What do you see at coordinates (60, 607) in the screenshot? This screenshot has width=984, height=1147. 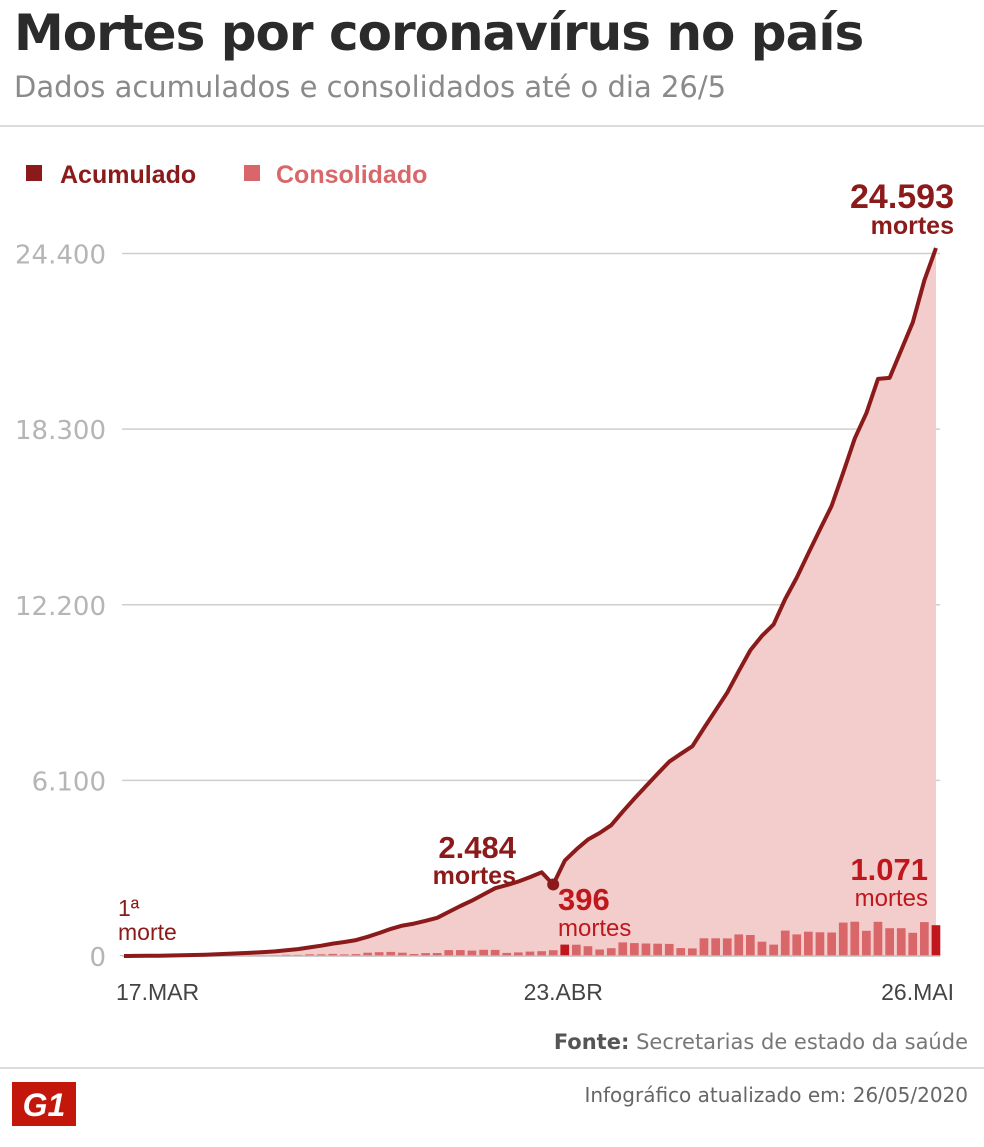 I see `y-tick-label: 12.200` at bounding box center [60, 607].